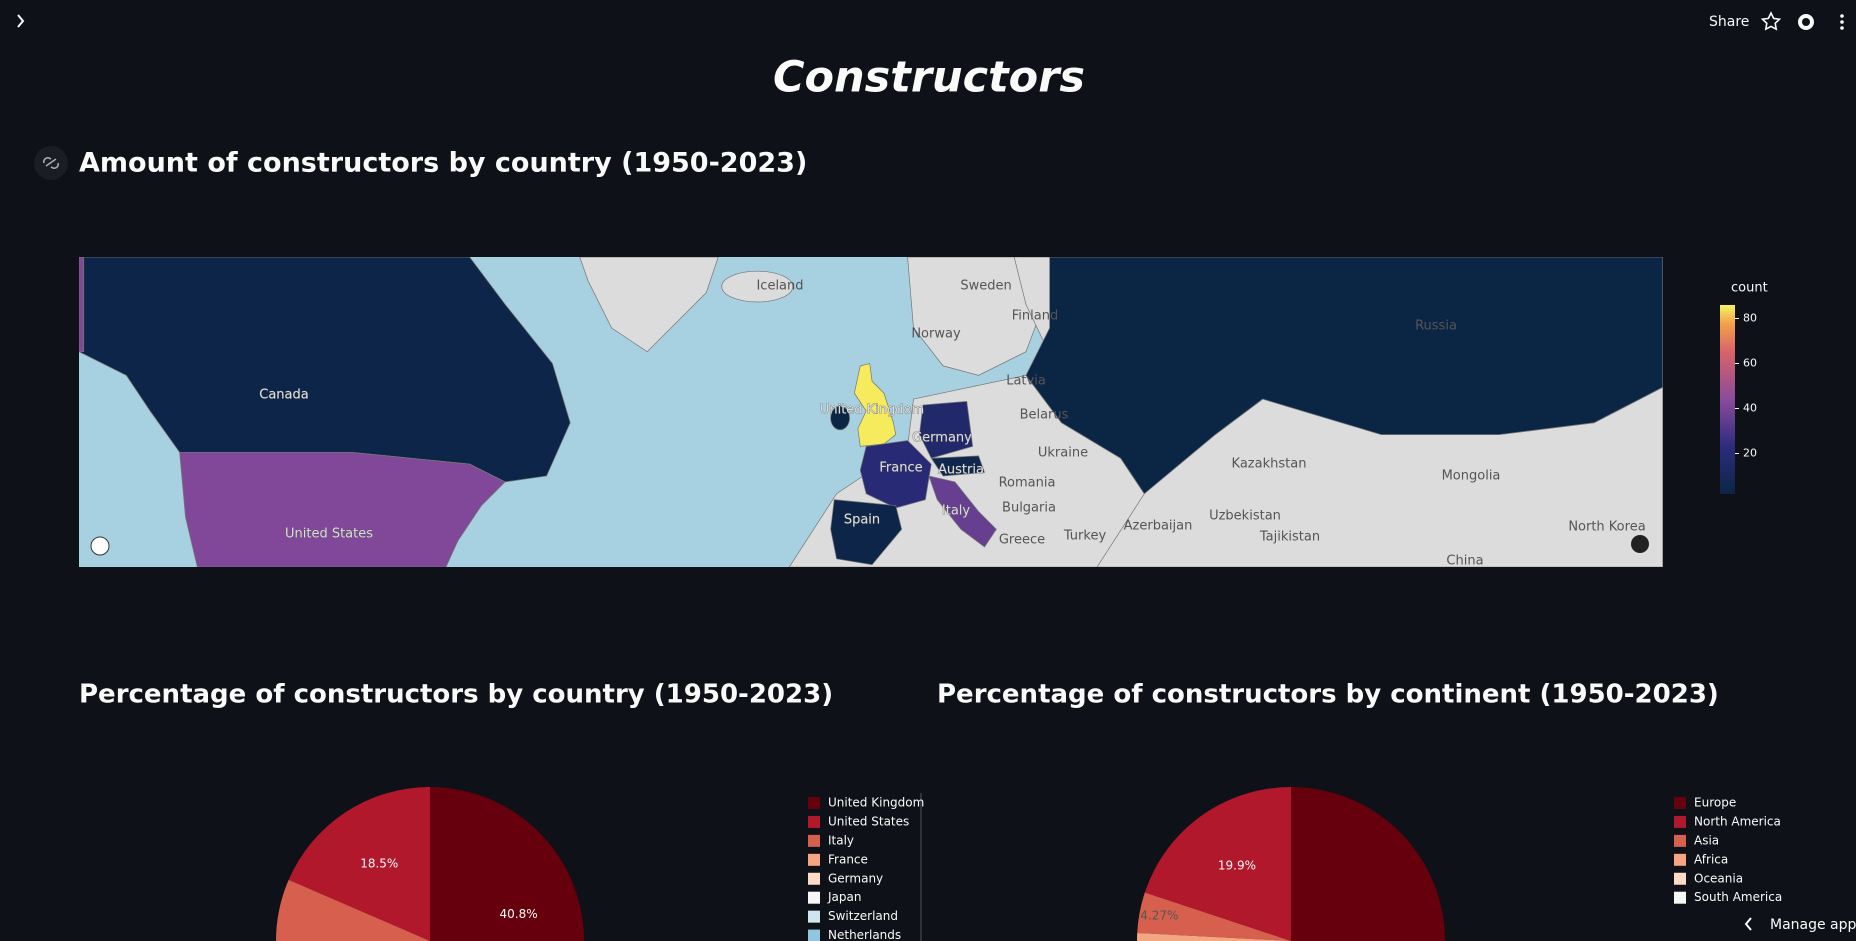 The height and width of the screenshot is (941, 1856). What do you see at coordinates (1640, 544) in the screenshot?
I see `map-info-button` at bounding box center [1640, 544].